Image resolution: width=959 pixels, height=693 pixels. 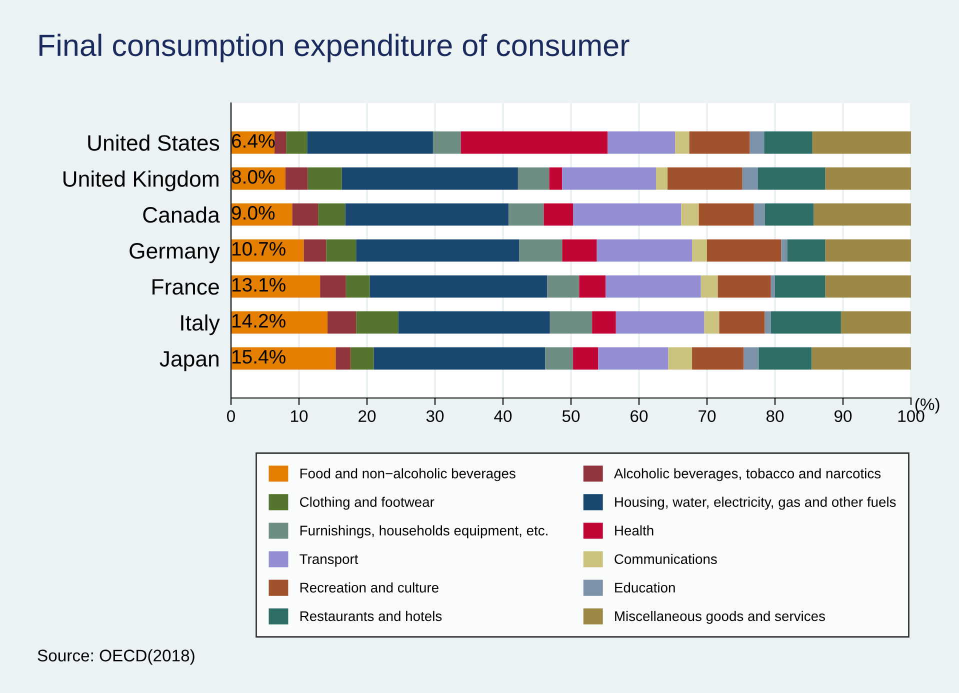 I want to click on y-tick-label: United States, so click(x=154, y=142).